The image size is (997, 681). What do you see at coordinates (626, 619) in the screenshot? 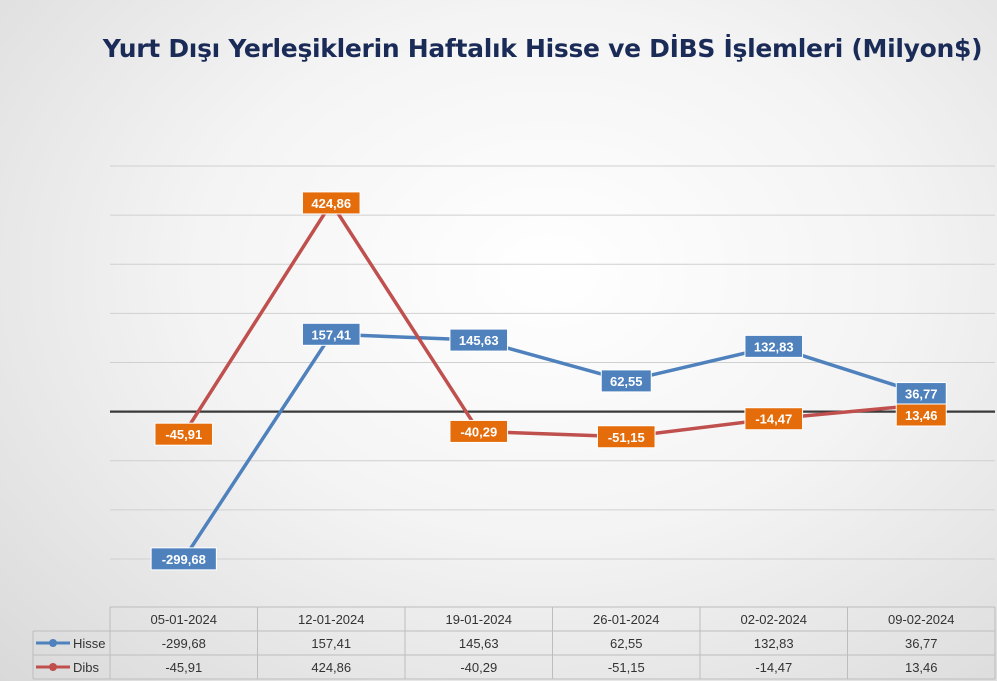
I see `x-tick-label: 26-01-2024` at bounding box center [626, 619].